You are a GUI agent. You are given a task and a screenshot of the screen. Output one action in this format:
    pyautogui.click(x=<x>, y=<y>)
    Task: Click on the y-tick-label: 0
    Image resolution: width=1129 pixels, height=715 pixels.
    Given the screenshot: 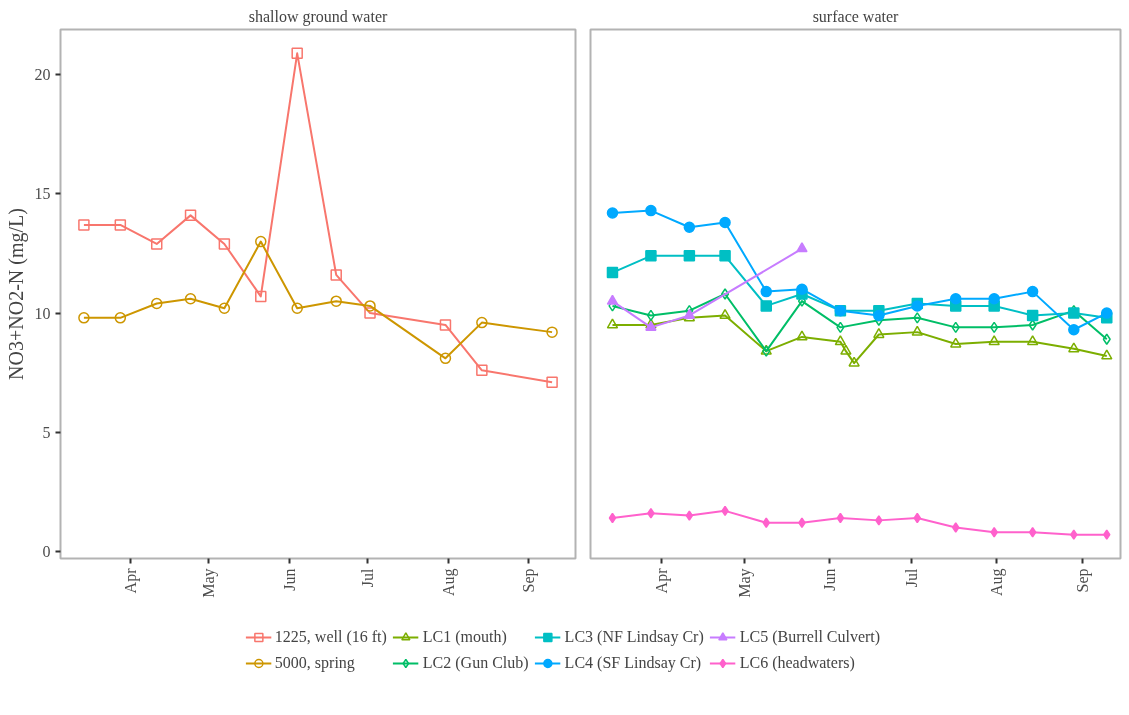 What is the action you would take?
    pyautogui.click(x=46, y=551)
    